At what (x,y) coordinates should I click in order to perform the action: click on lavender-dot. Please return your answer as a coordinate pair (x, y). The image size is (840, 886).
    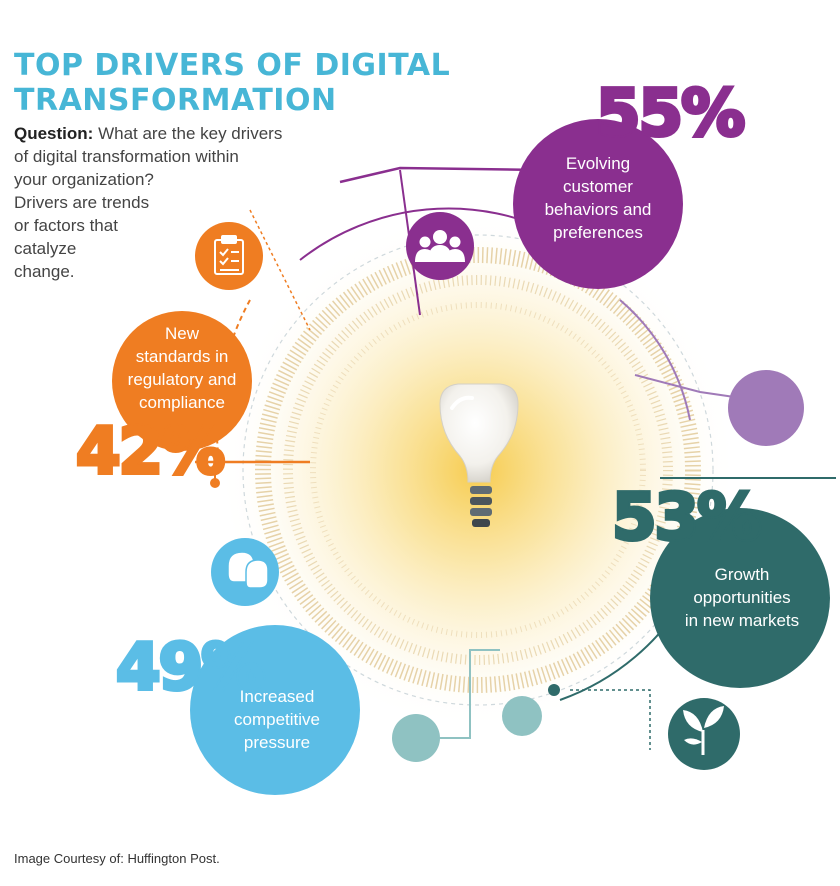
    Looking at the image, I should click on (766, 408).